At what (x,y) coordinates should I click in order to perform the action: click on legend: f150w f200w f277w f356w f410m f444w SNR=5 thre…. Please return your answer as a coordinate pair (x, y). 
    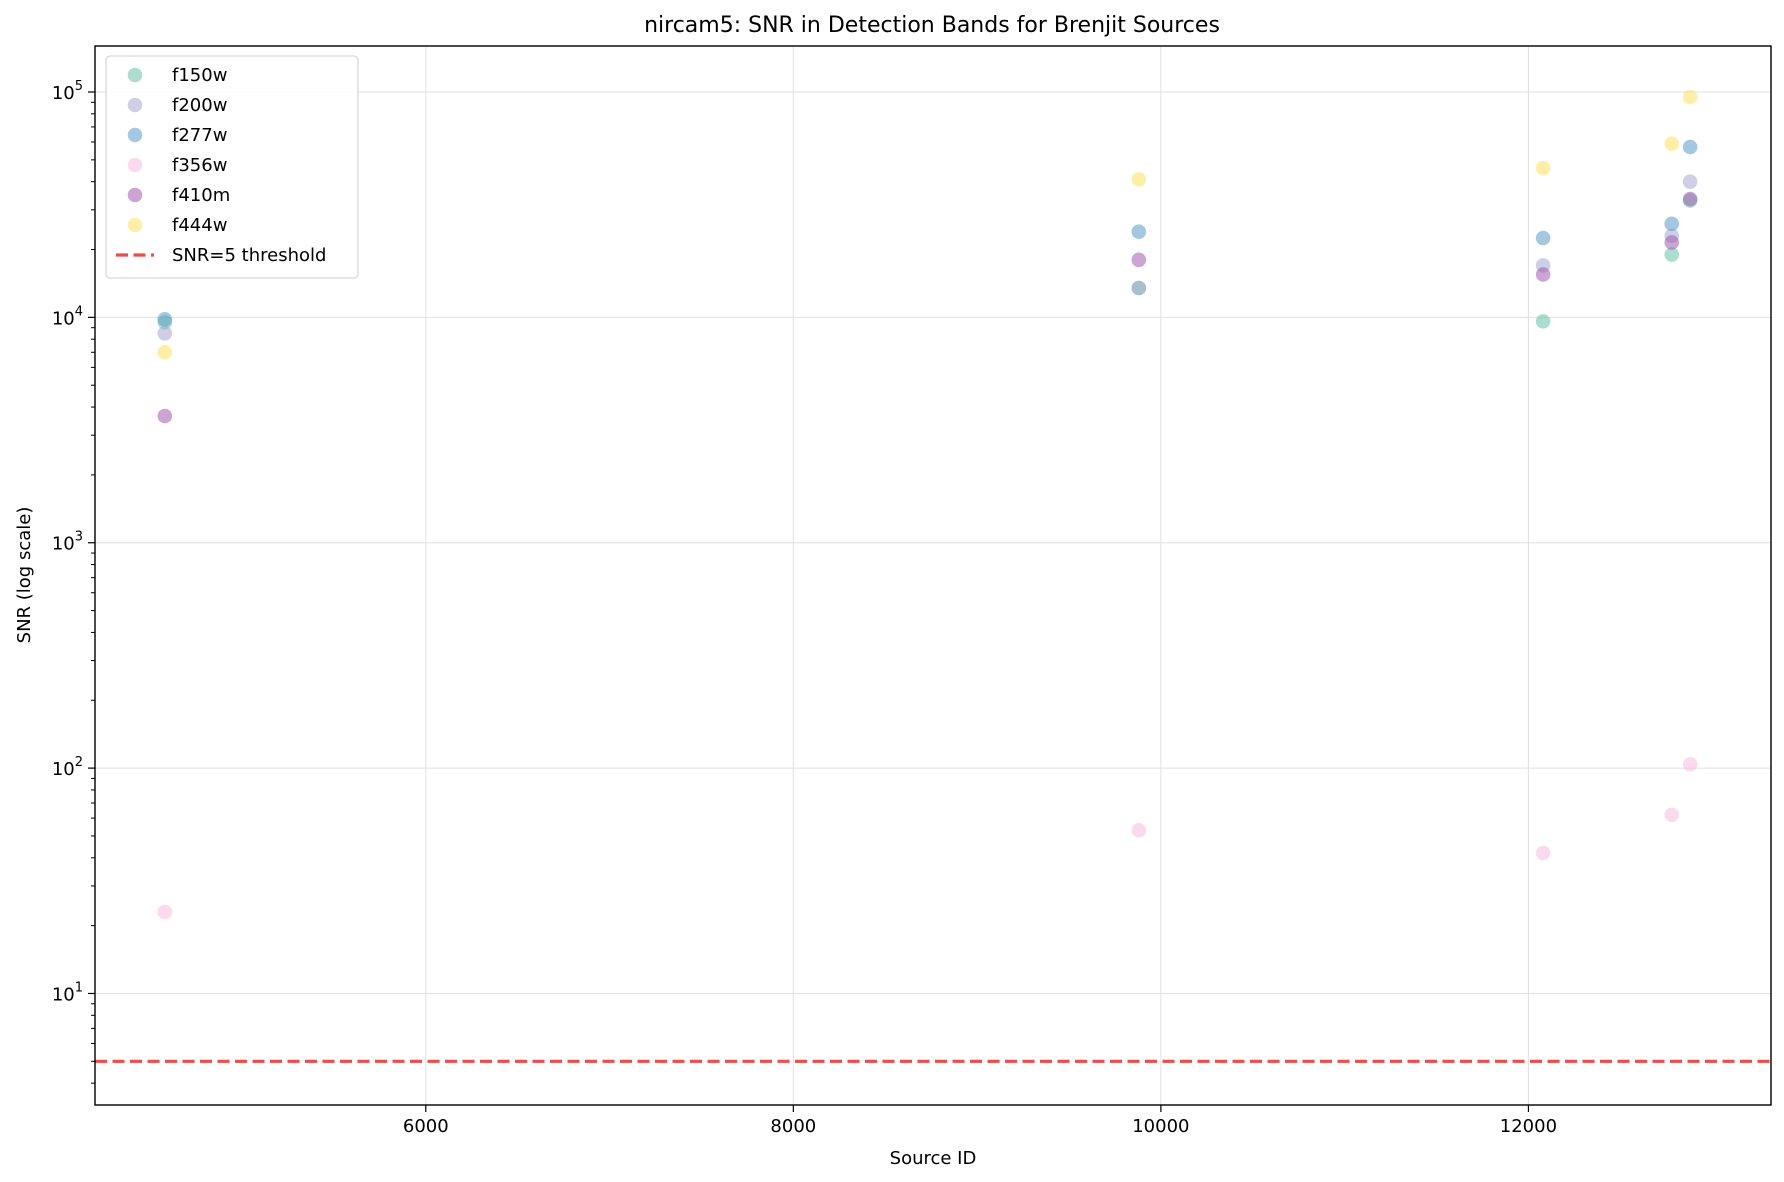
    Looking at the image, I should click on (232, 167).